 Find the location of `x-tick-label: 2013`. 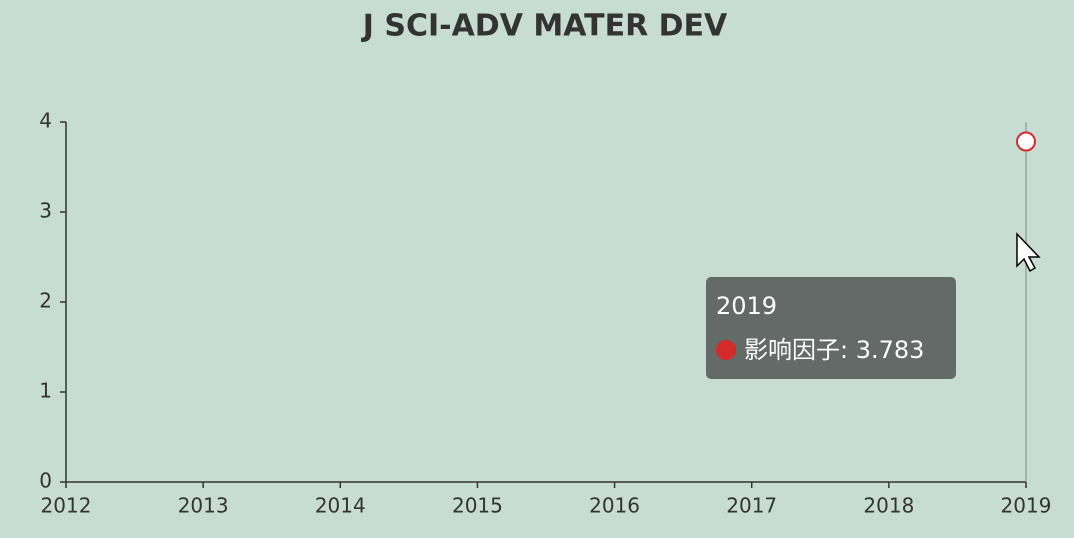

x-tick-label: 2013 is located at coordinates (203, 506).